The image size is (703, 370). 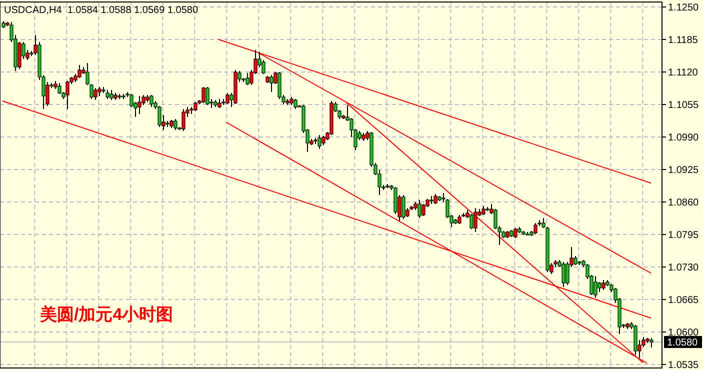 I want to click on annotation: 美圆/加元4小时图, so click(x=106, y=314).